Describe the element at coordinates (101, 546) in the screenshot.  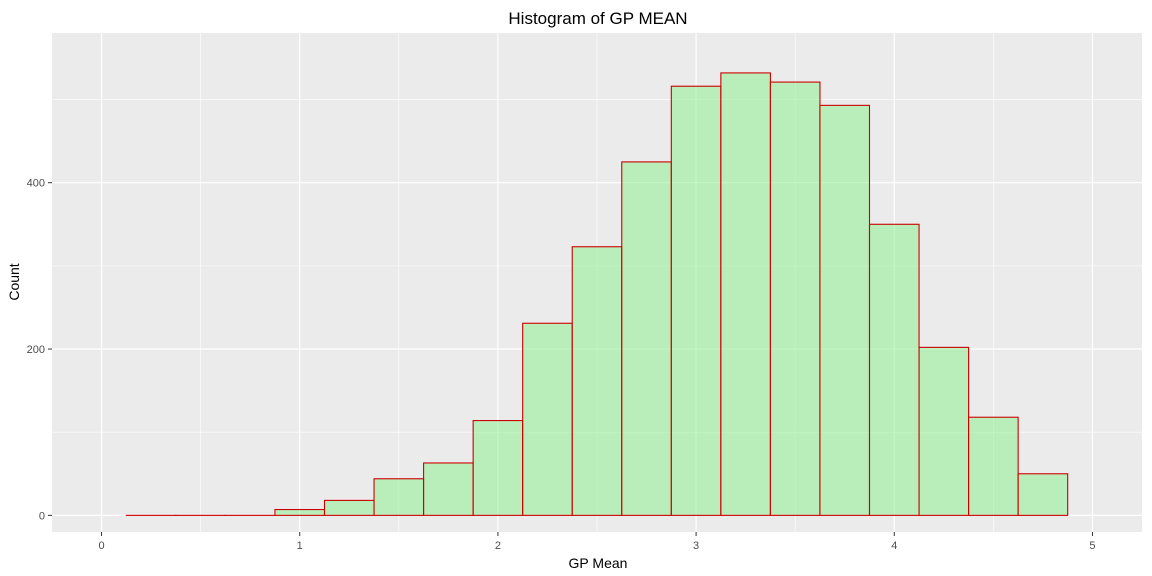
I see `x-tick-label: 0` at that location.